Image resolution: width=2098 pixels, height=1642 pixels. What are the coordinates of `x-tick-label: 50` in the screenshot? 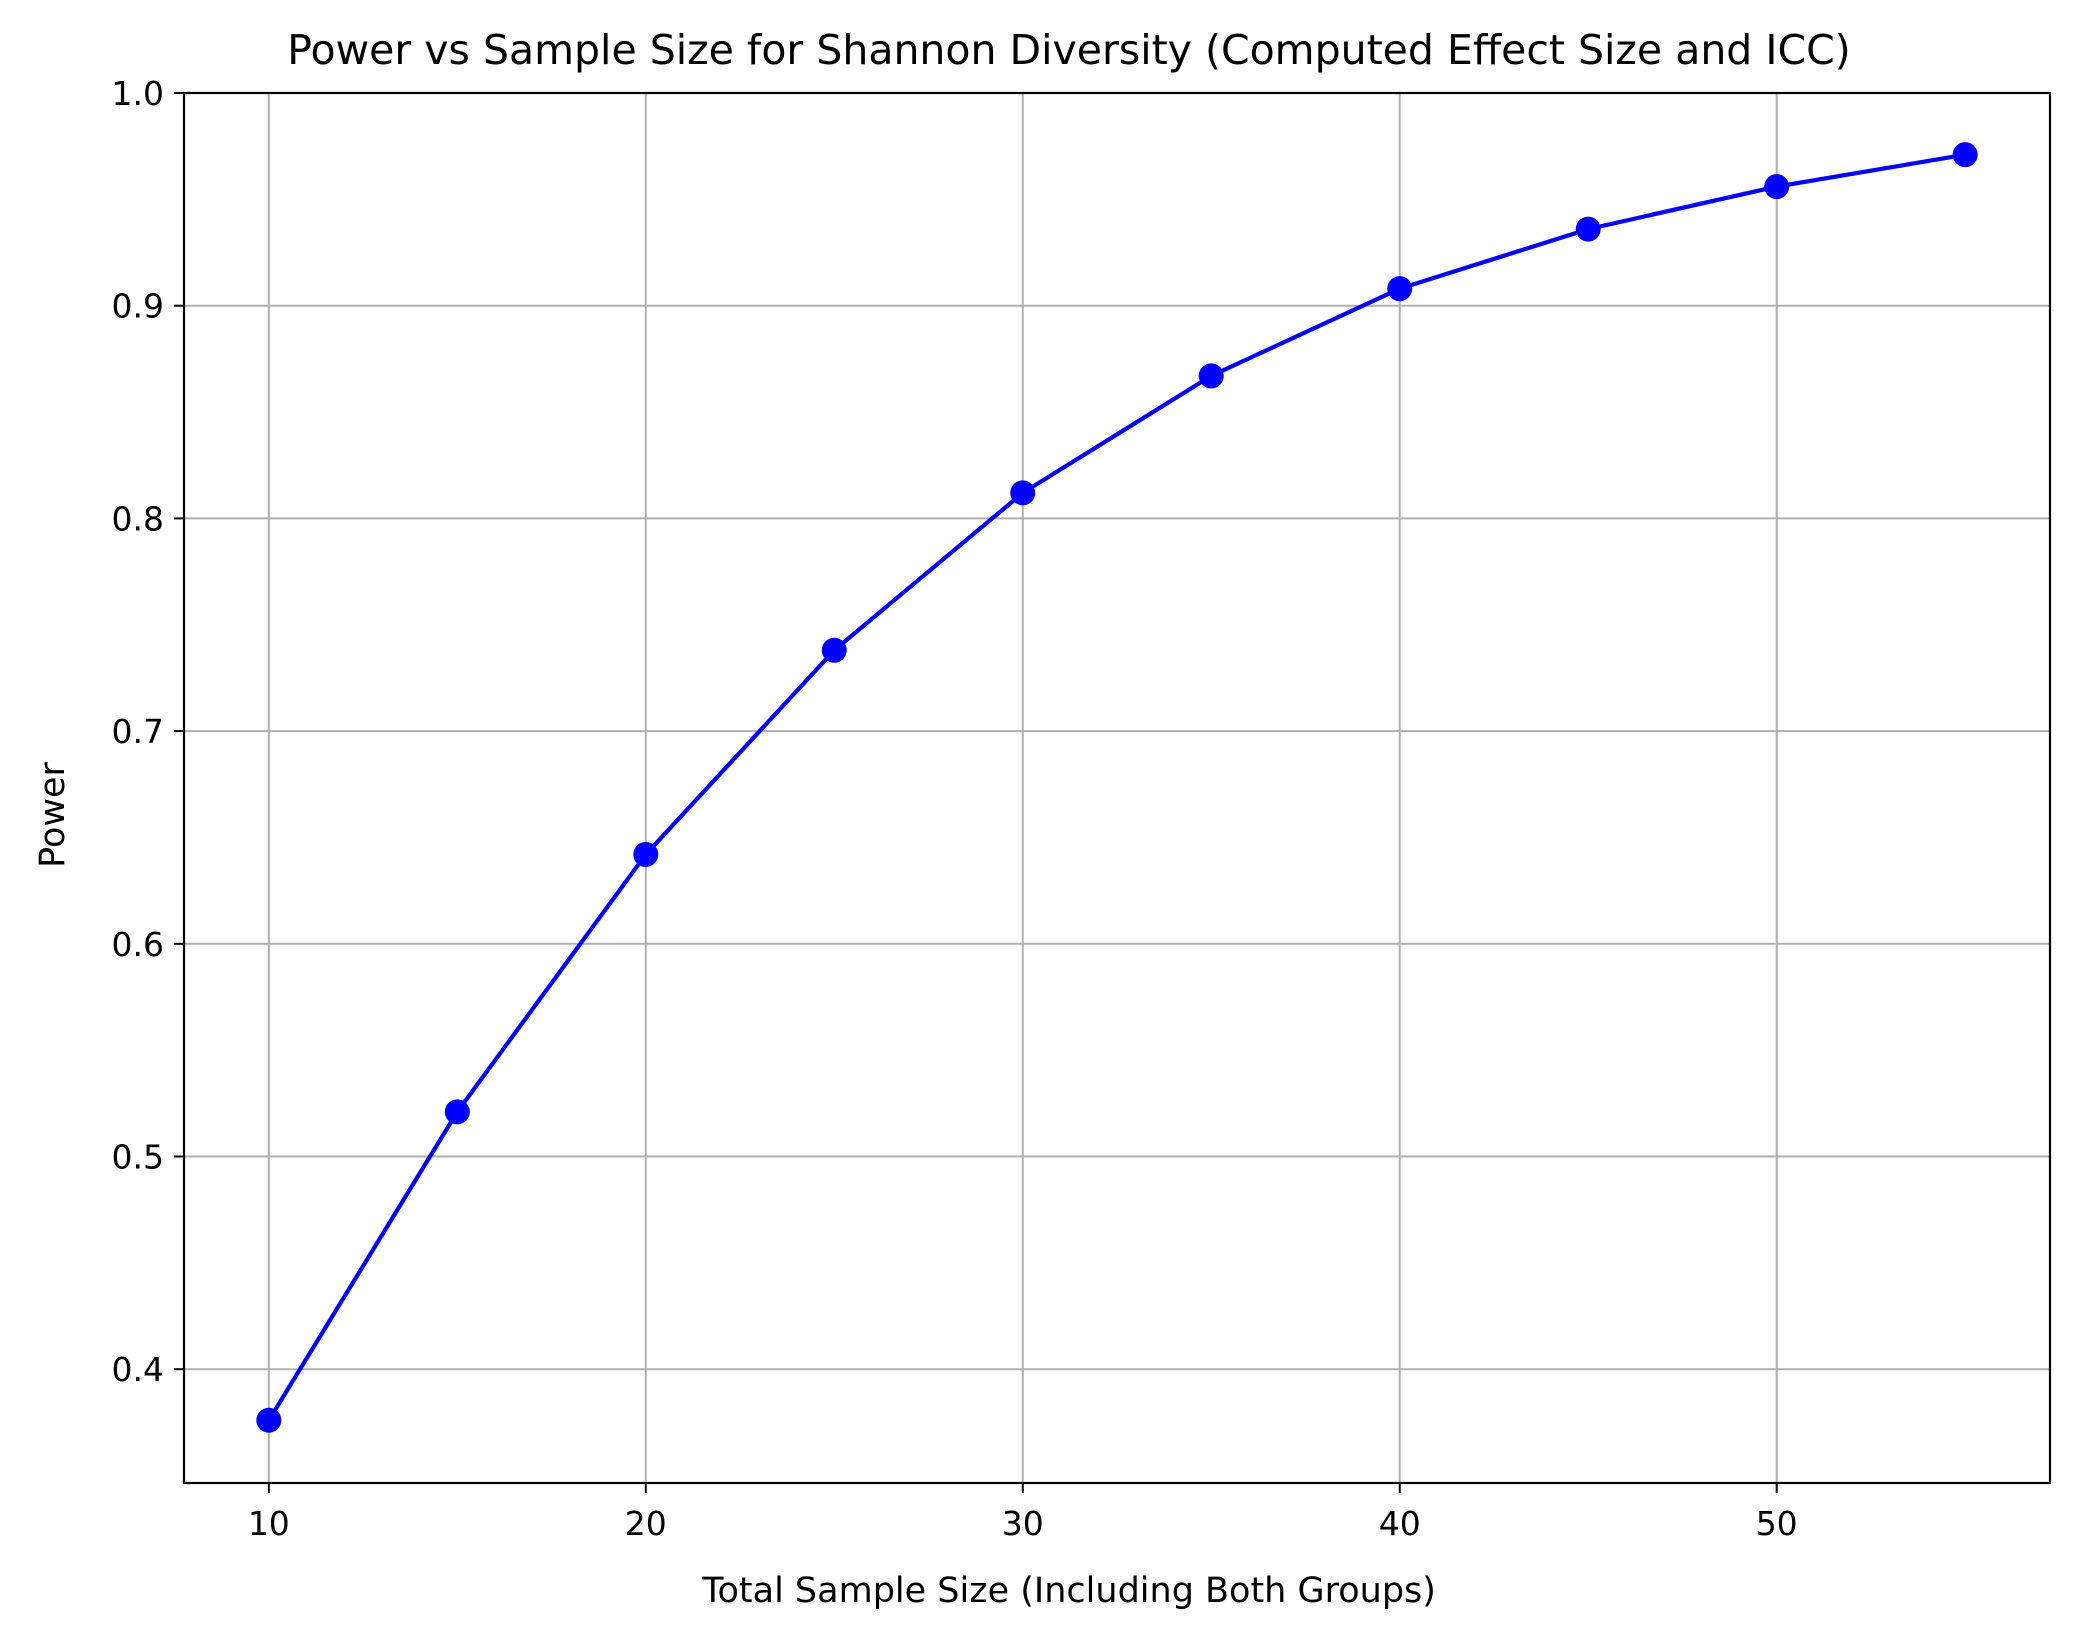 It's located at (1777, 1523).